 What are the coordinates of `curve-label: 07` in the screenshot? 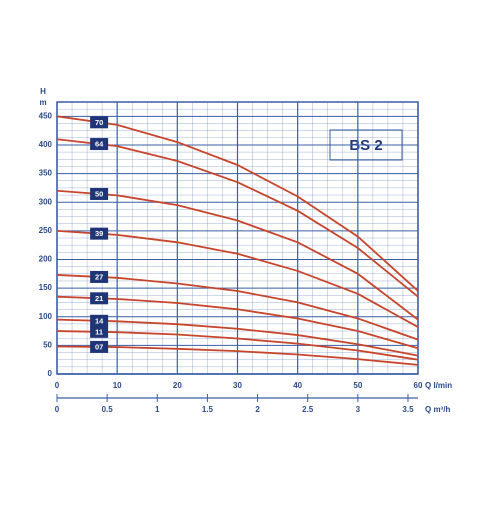 It's located at (99, 346).